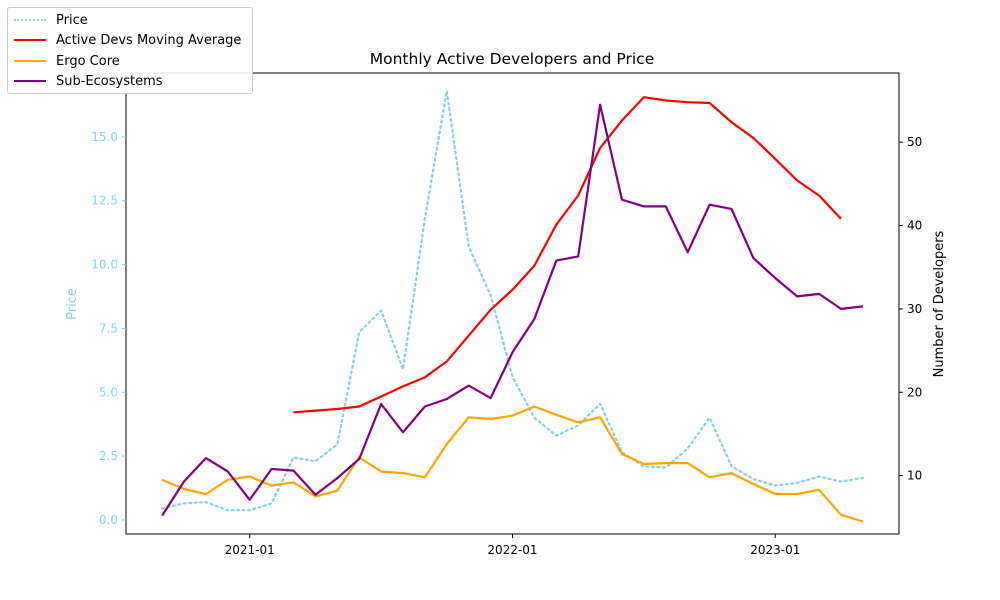  I want to click on price-tick-label: 12.5, so click(104, 201).